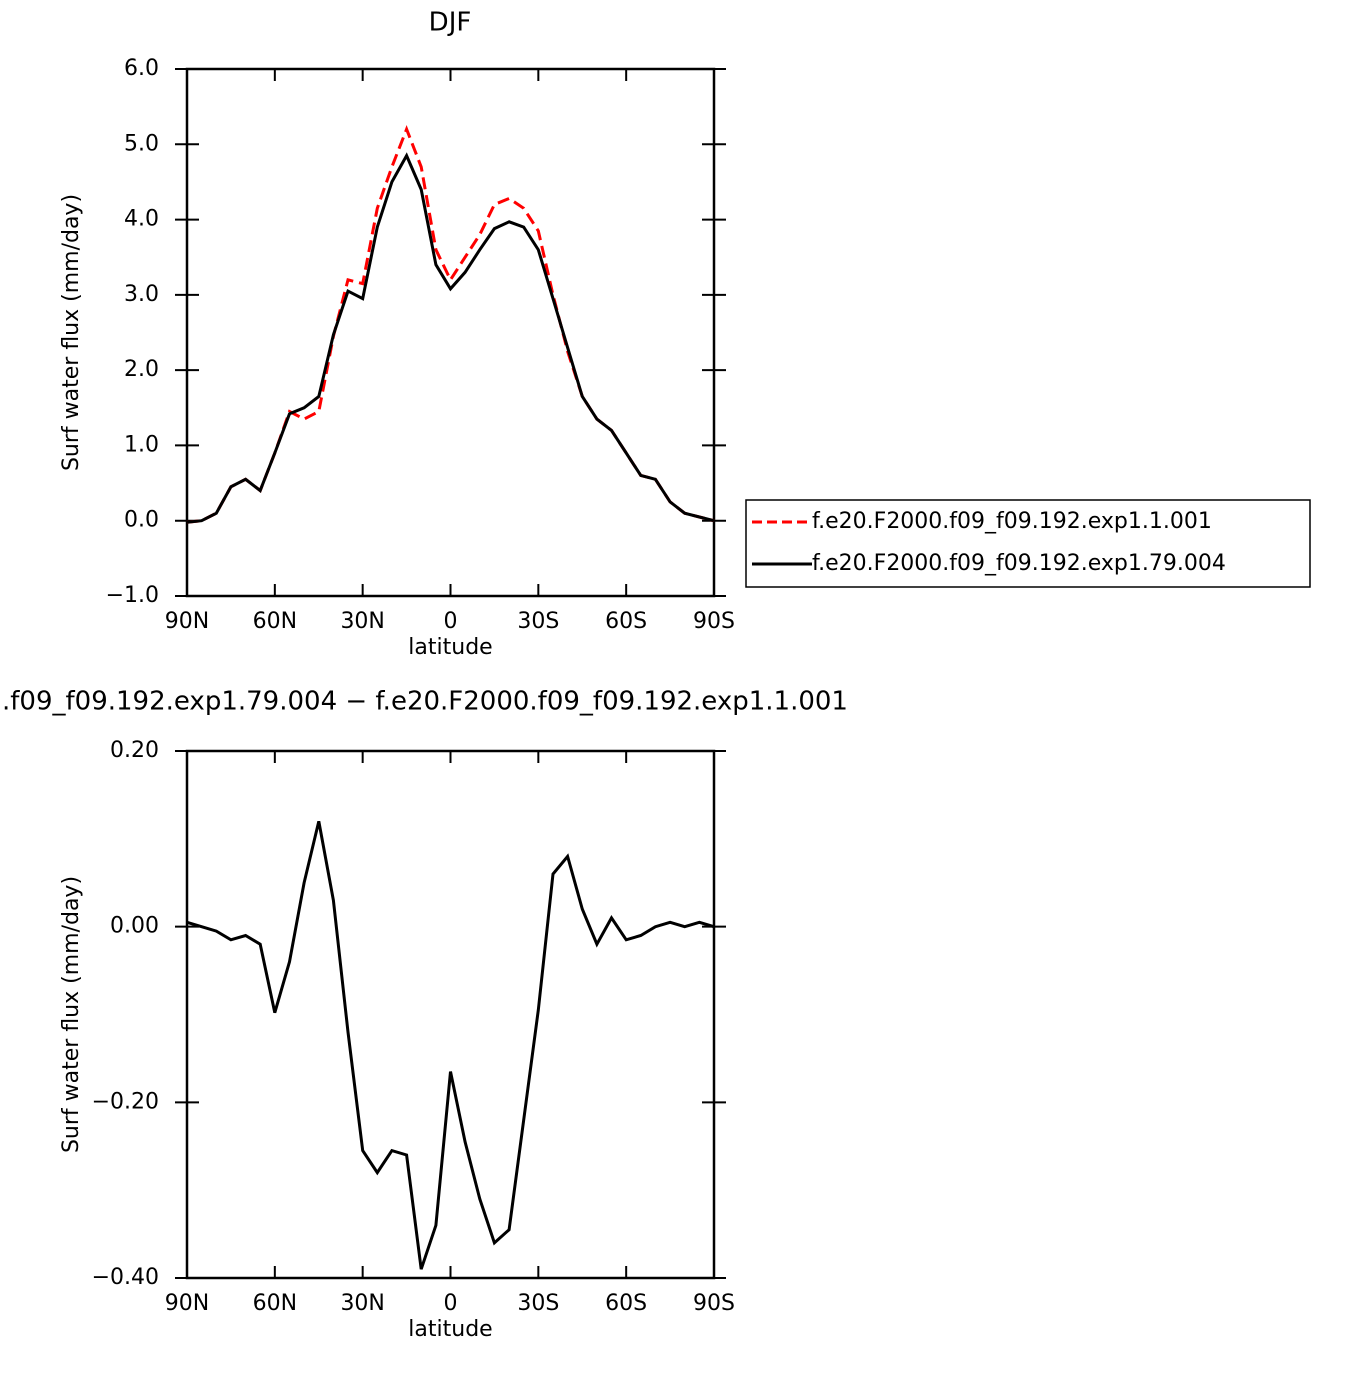 The height and width of the screenshot is (1374, 1372). What do you see at coordinates (141, 219) in the screenshot?
I see `y-tick-label: 4.0` at bounding box center [141, 219].